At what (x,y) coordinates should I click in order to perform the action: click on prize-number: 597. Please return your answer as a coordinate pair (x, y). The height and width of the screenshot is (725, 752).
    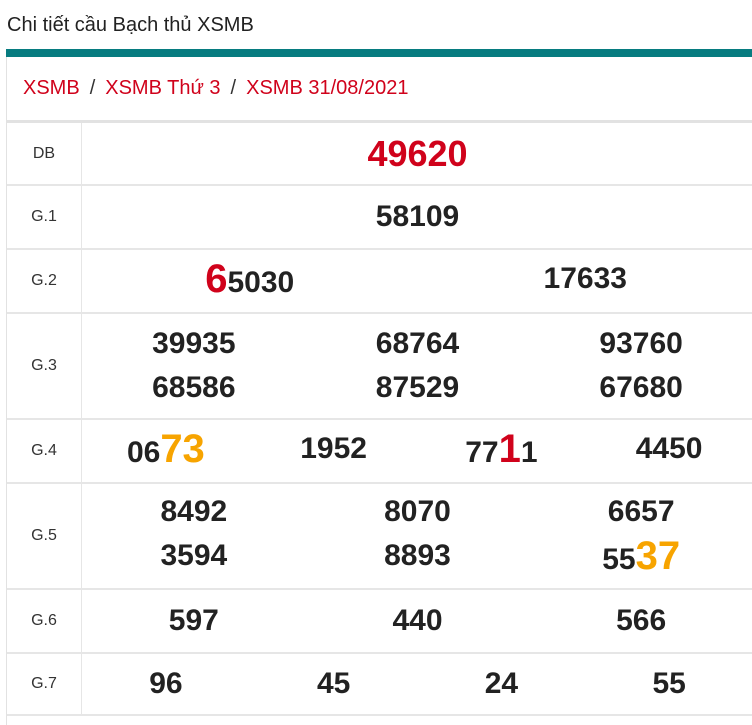
    Looking at the image, I should click on (194, 621).